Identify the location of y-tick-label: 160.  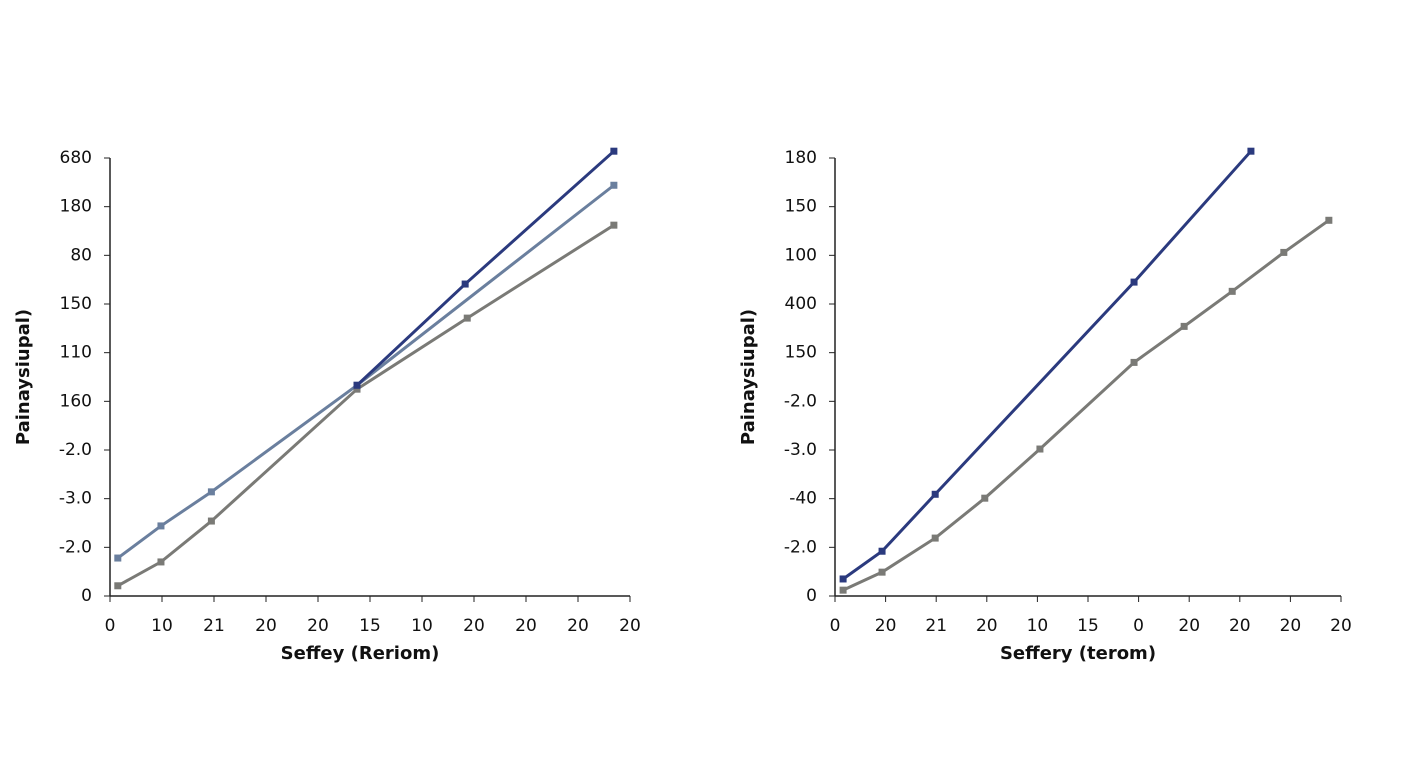
(76, 401).